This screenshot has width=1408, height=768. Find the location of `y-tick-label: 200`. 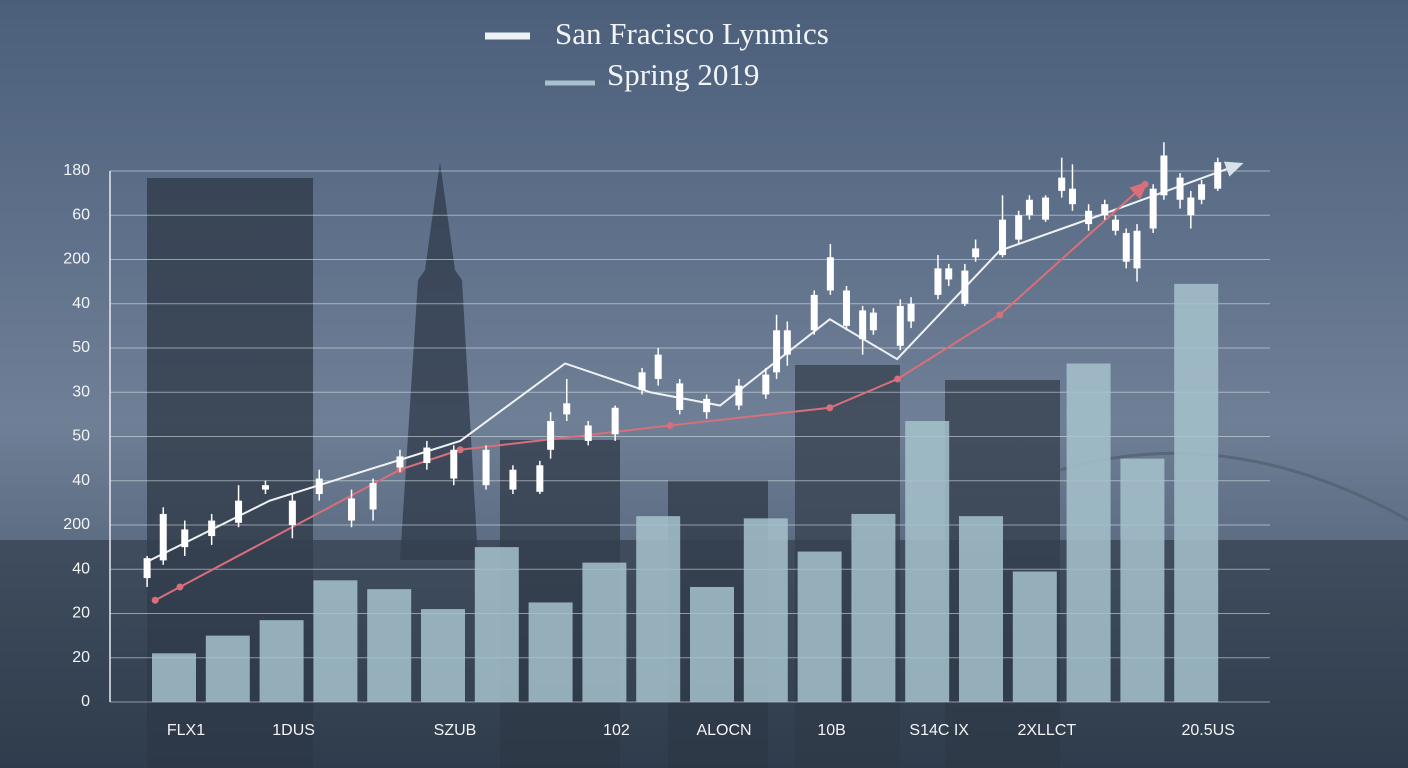

y-tick-label: 200 is located at coordinates (76, 259).